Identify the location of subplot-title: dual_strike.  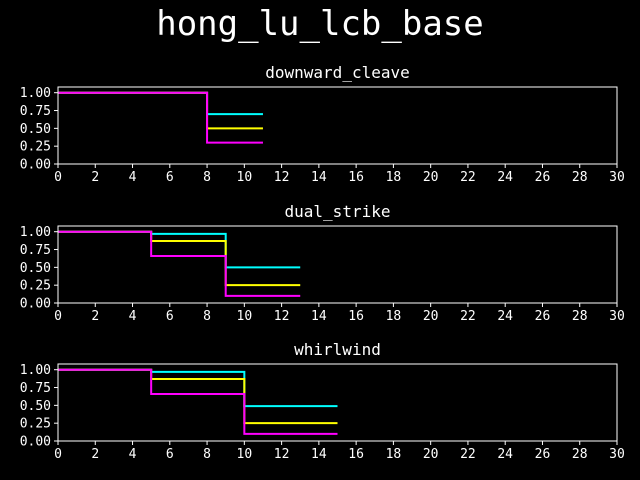
(338, 211).